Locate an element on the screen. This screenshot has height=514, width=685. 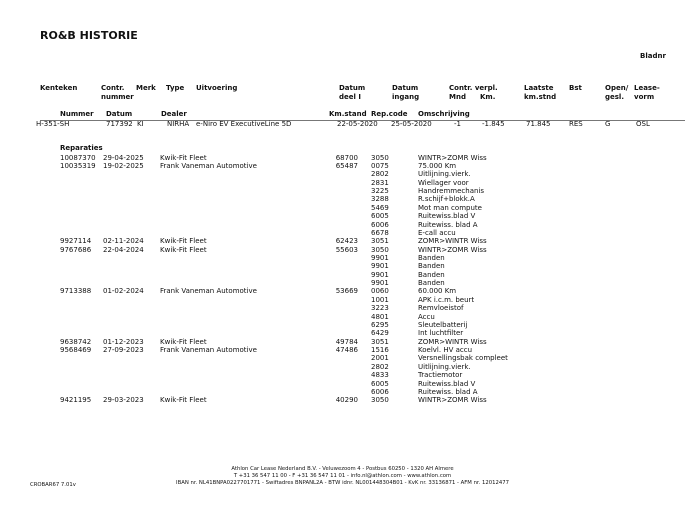
repair-code: 2831 is located at coordinates (380, 182).